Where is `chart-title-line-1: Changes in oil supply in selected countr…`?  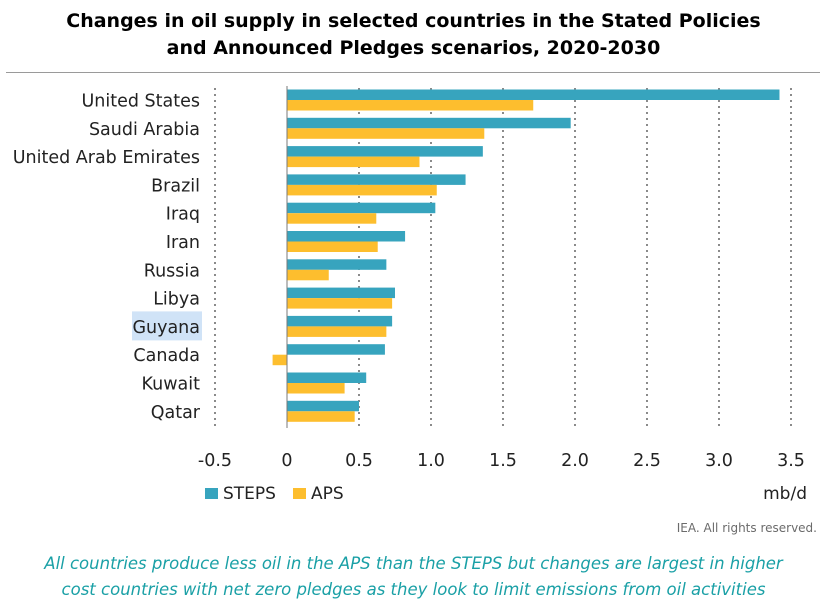 chart-title-line-1: Changes in oil supply in selected countr… is located at coordinates (413, 21).